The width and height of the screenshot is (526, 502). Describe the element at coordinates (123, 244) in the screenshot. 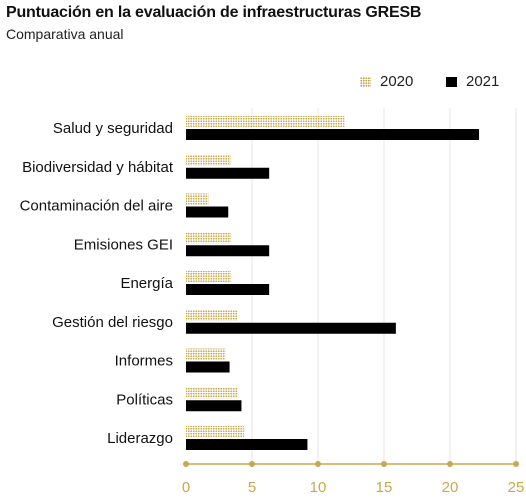

I see `category-label-3: Emisiones GEI` at that location.